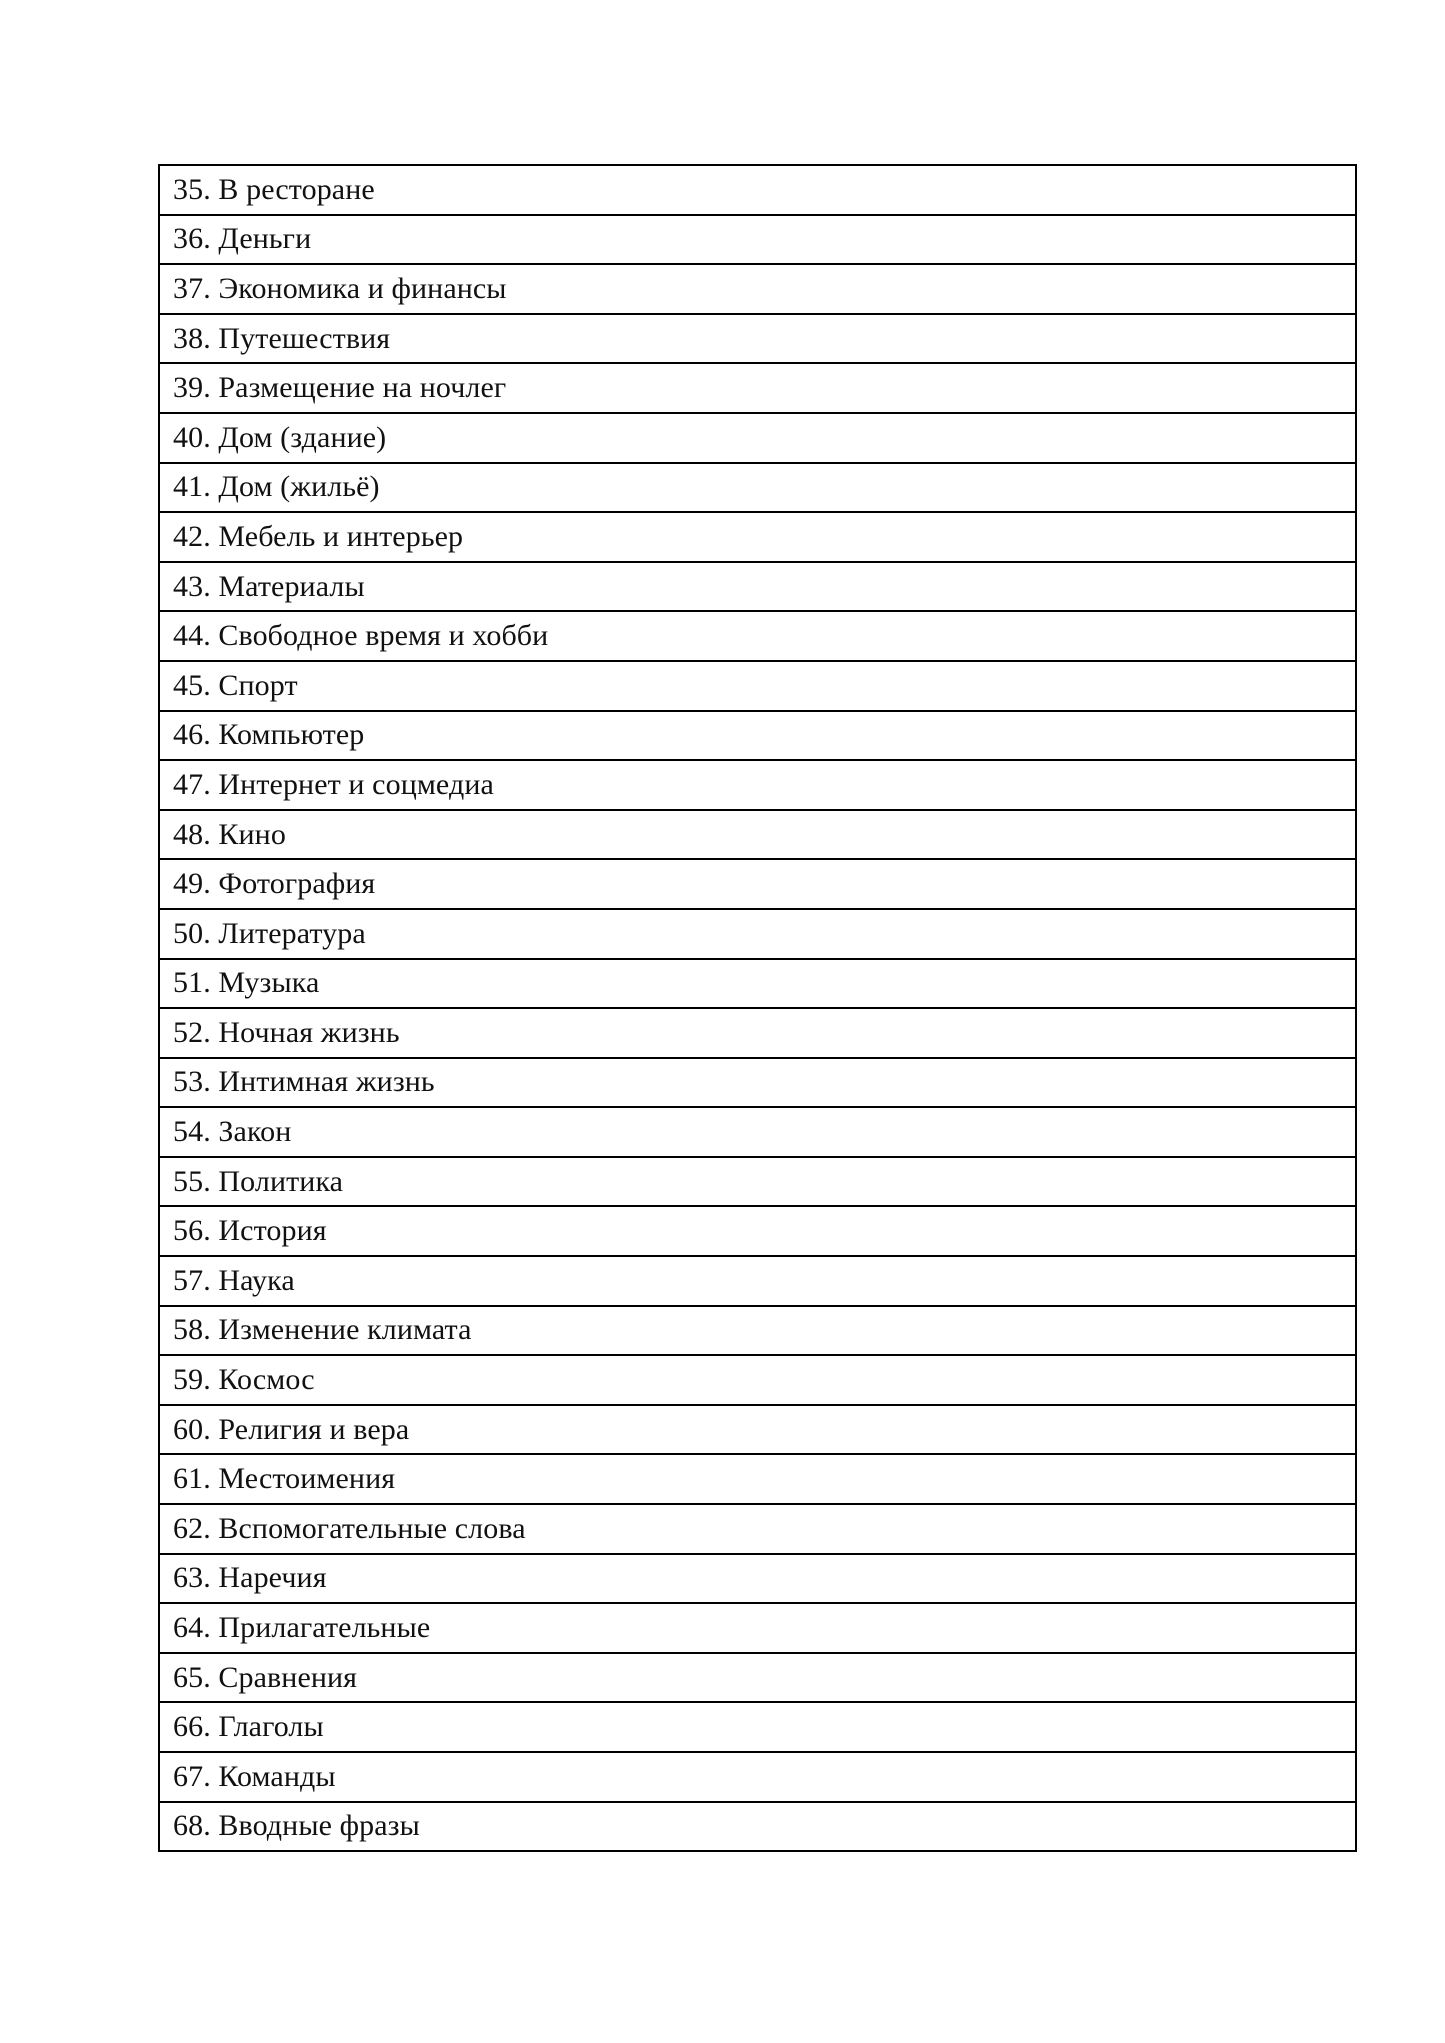 This screenshot has height=2043, width=1445. I want to click on table-row: 47. Интернет и соцмедиа, so click(757, 785).